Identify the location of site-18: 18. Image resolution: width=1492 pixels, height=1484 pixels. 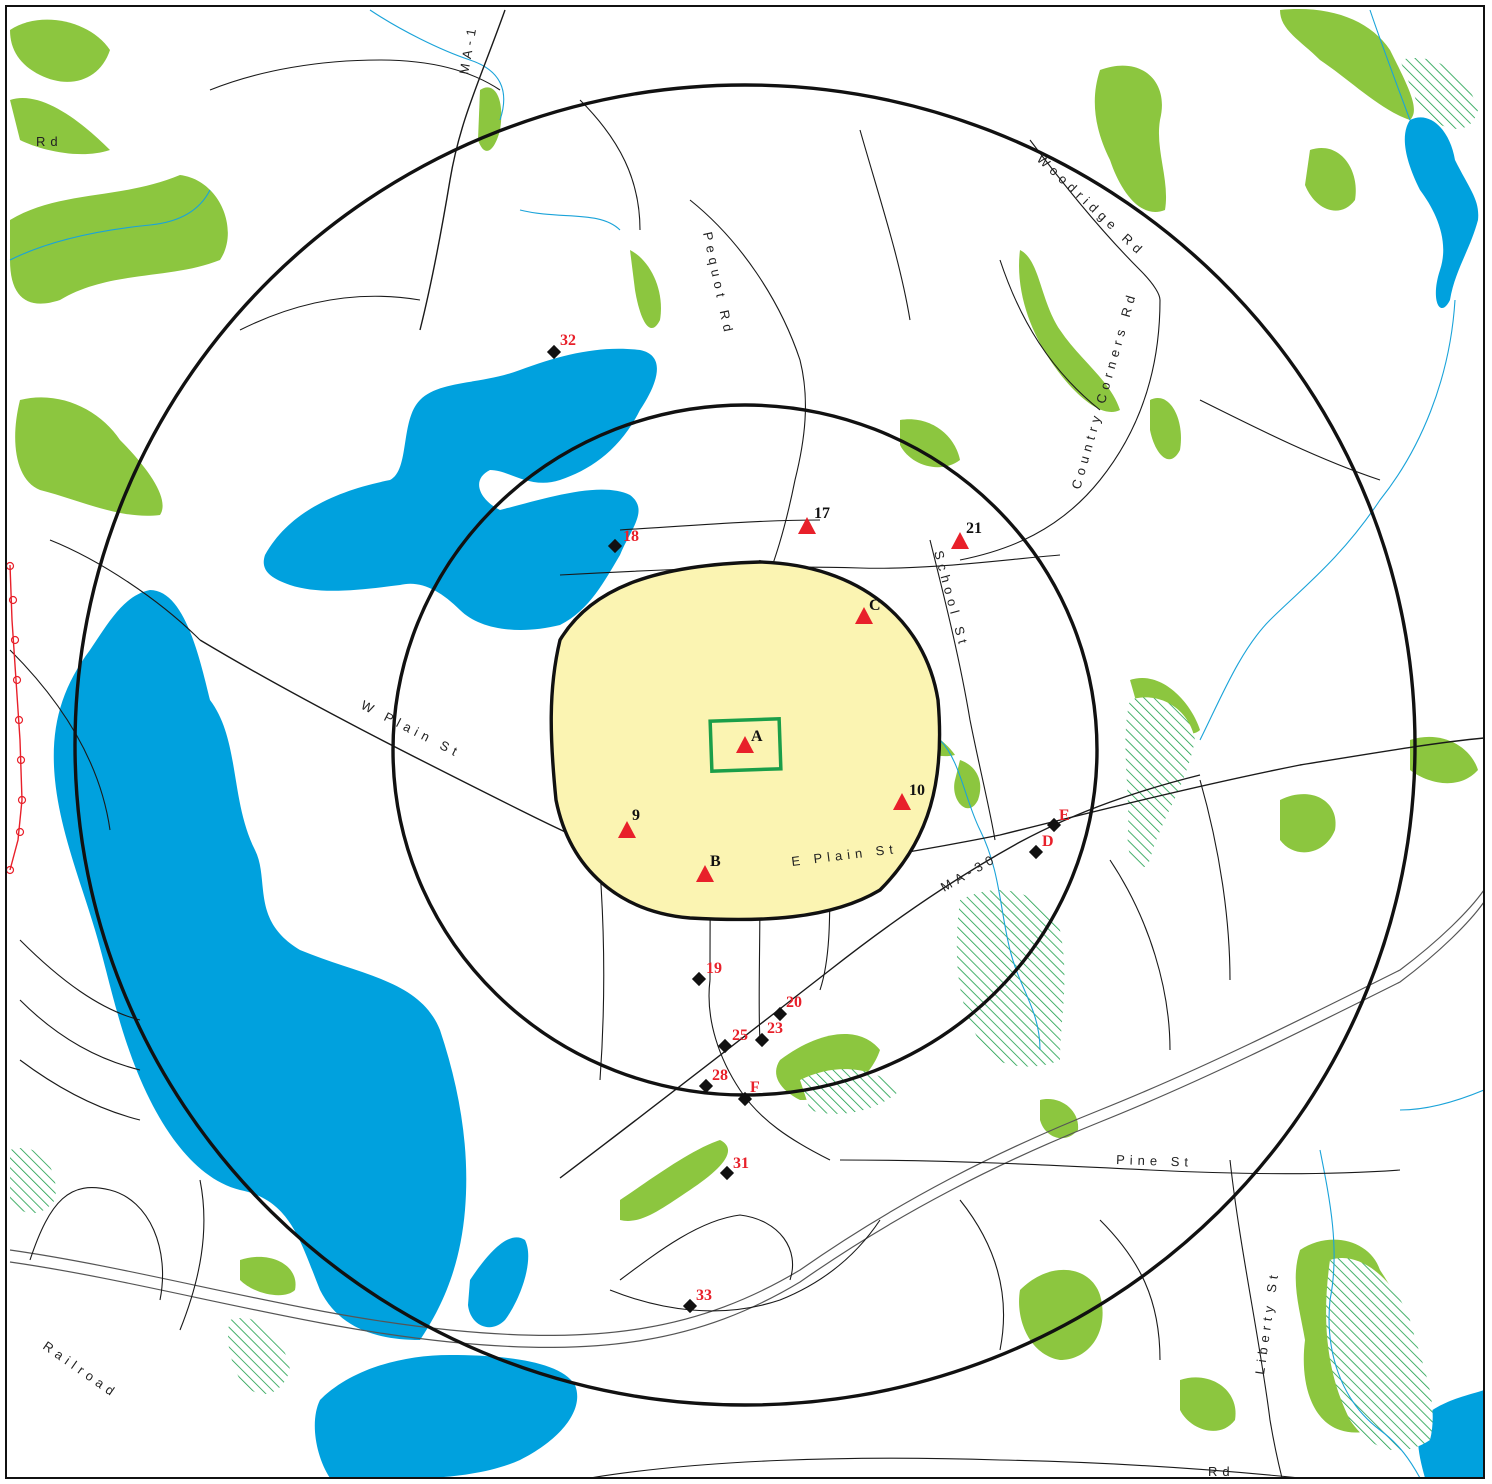
(623, 541).